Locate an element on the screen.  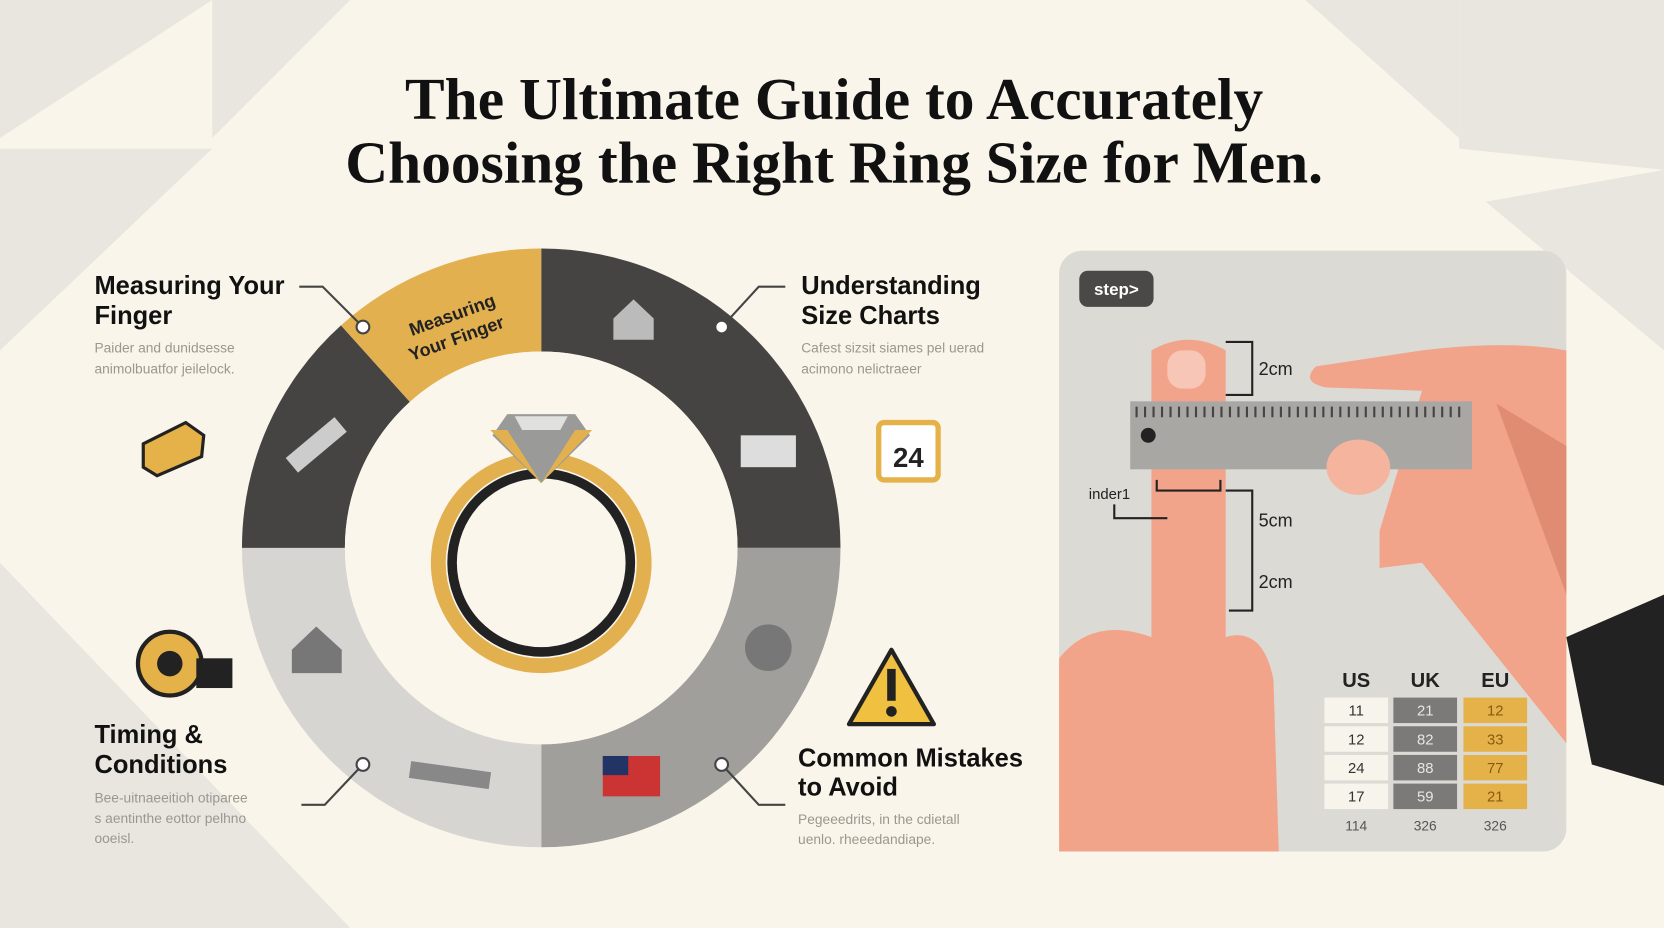
title: Choosing the Right Ring Size for Men. is located at coordinates (834, 163).